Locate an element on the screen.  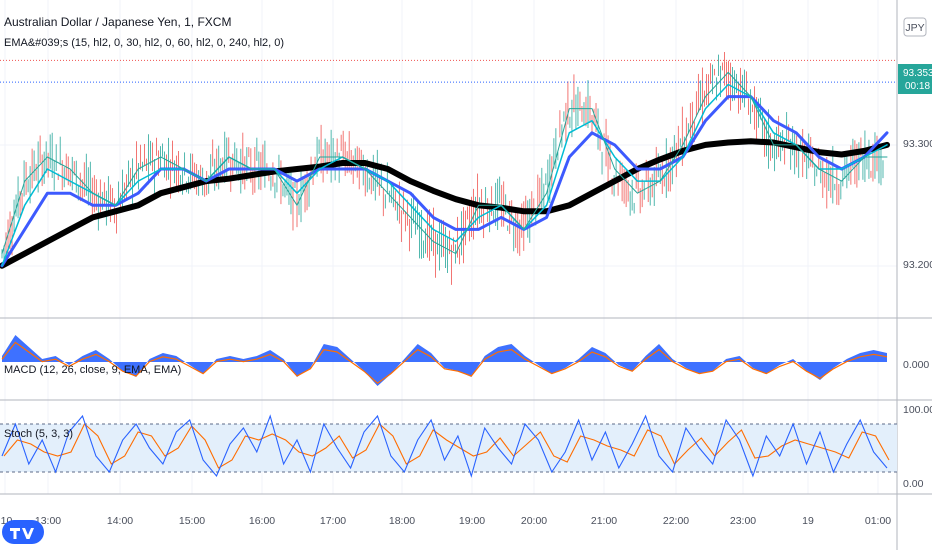
time-tick-label: 22:00 is located at coordinates (676, 521).